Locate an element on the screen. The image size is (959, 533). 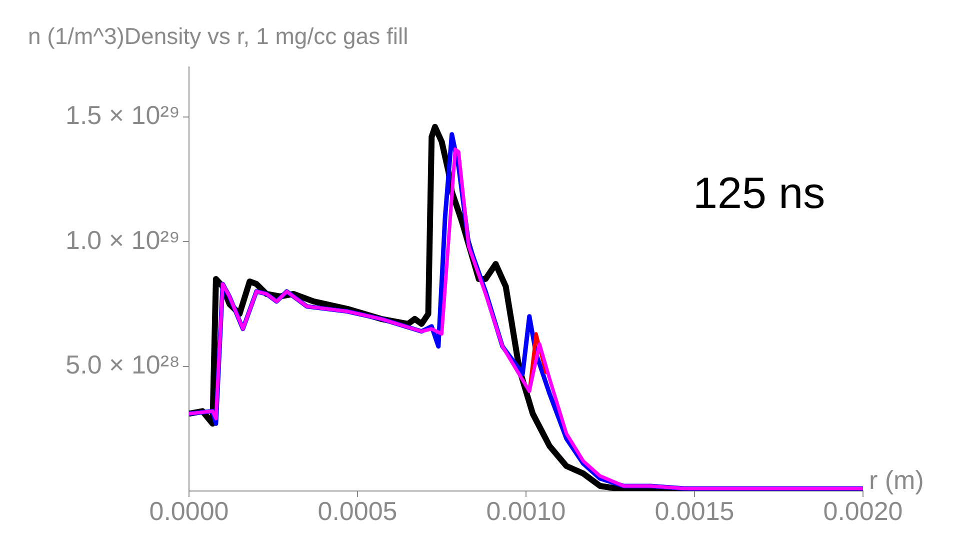
chart-title: Density vs r, 1 mg/cc gas fill is located at coordinates (266, 36).